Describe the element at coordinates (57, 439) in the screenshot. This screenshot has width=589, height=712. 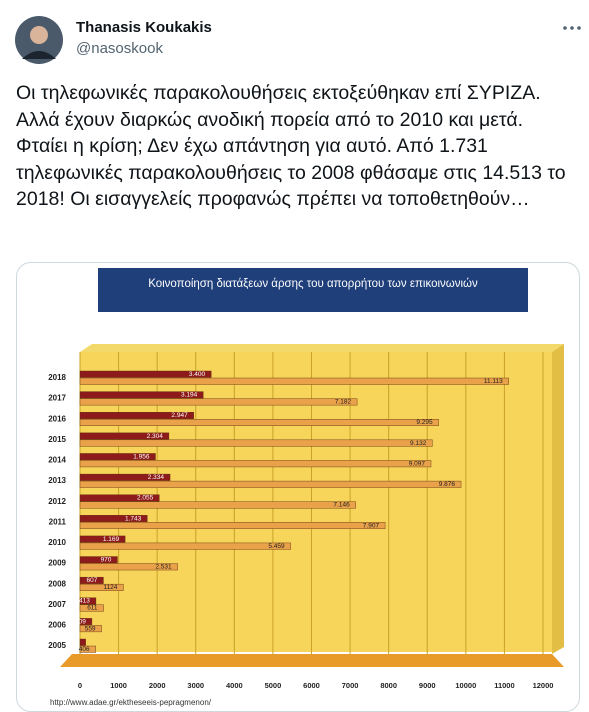
I see `y-tick-label: 2015` at that location.